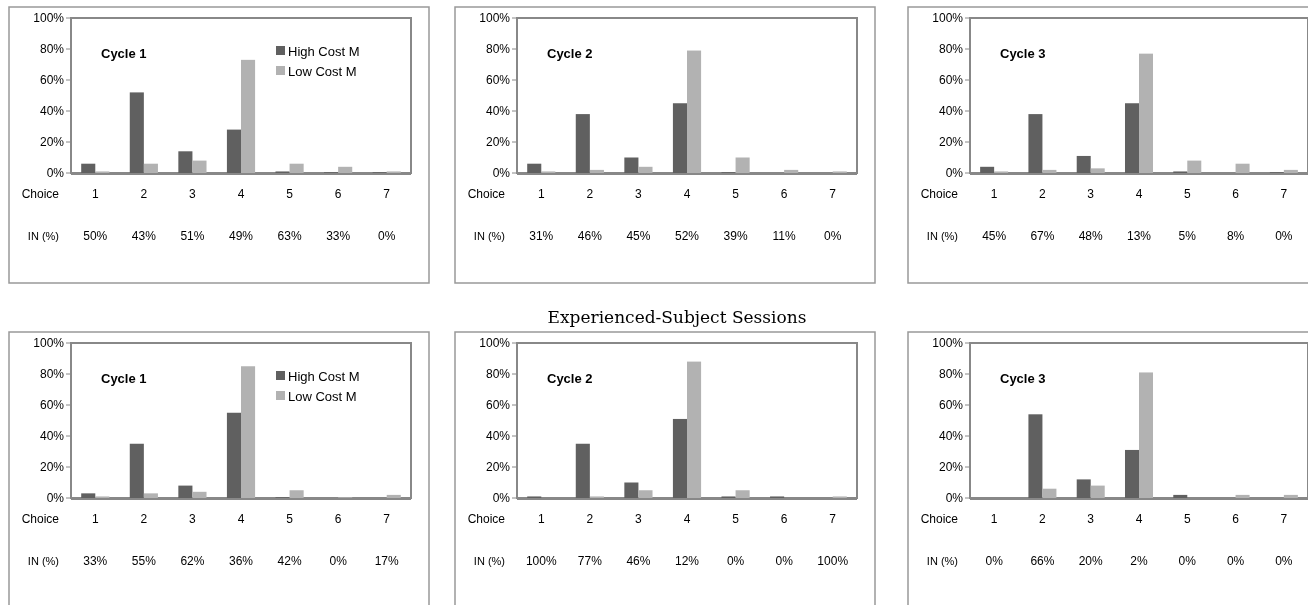  I want to click on text: 43%, so click(144, 236).